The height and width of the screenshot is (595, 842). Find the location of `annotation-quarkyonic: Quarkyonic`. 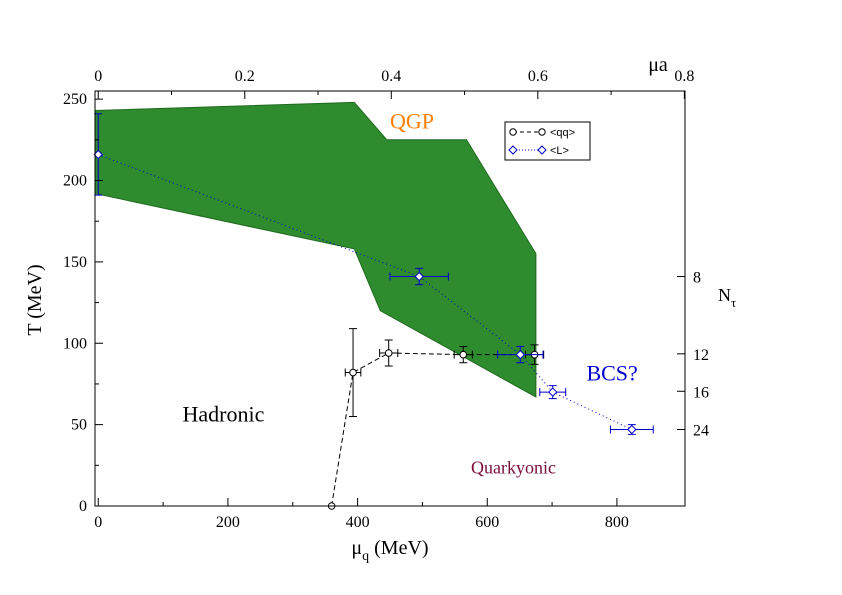

annotation-quarkyonic: Quarkyonic is located at coordinates (513, 467).